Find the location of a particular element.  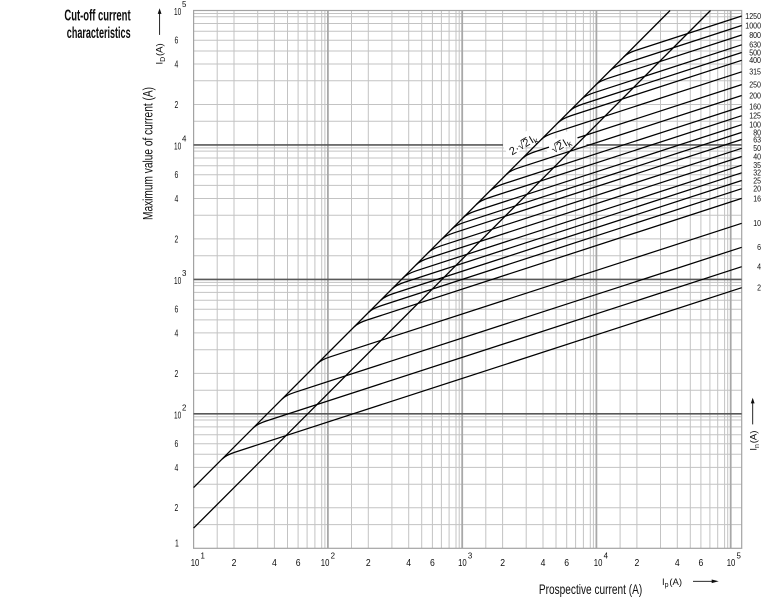

svg-text: 125 is located at coordinates (755, 116).